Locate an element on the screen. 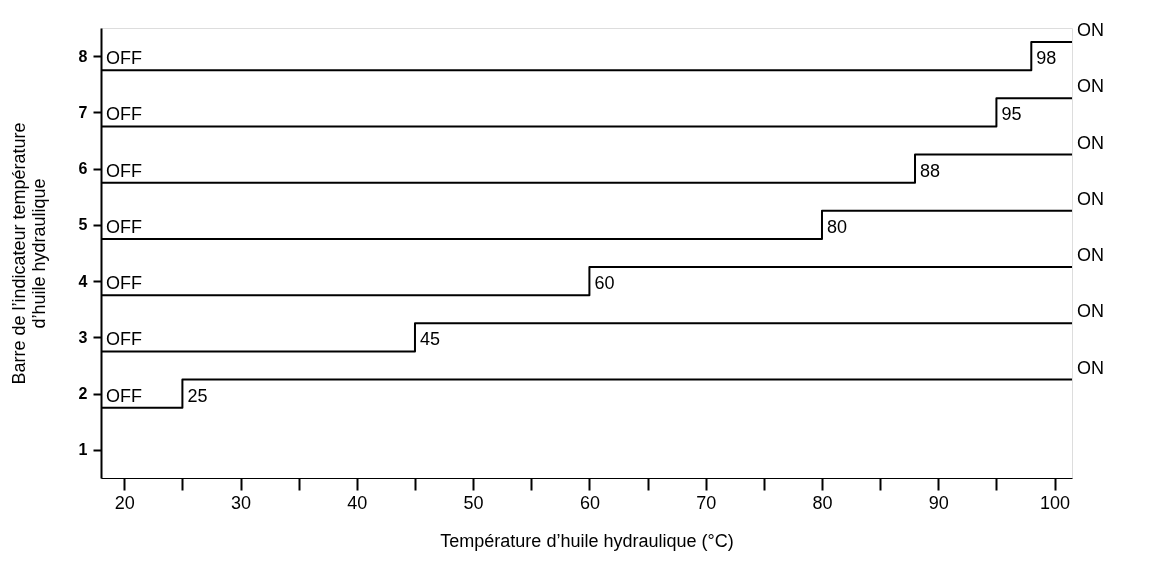  x-tick-label: 70 is located at coordinates (706, 502).